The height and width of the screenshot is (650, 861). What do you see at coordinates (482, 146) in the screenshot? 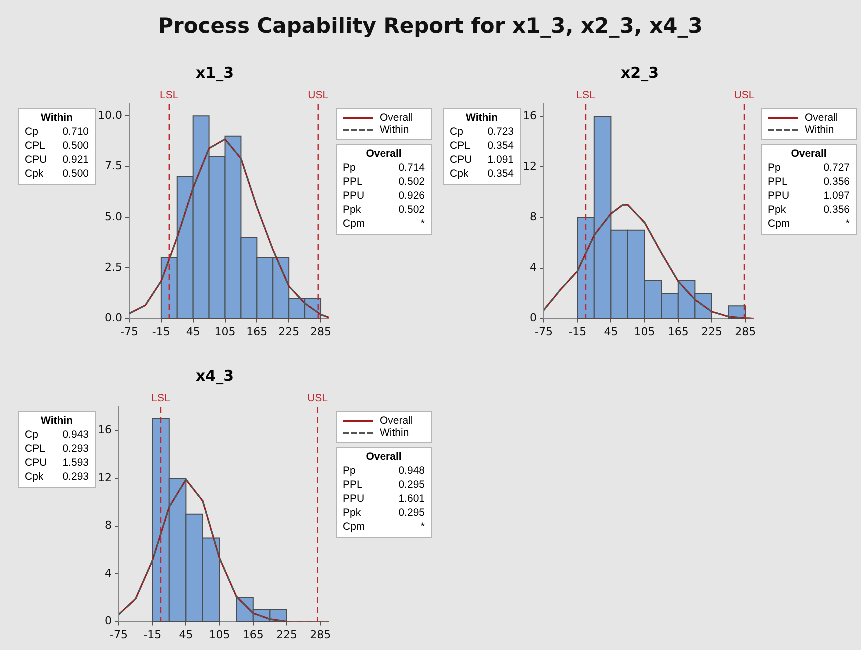
I see `text: Within Cp 0.723 CPL 0.354 CPU 1.091 Cpk 0.354` at bounding box center [482, 146].